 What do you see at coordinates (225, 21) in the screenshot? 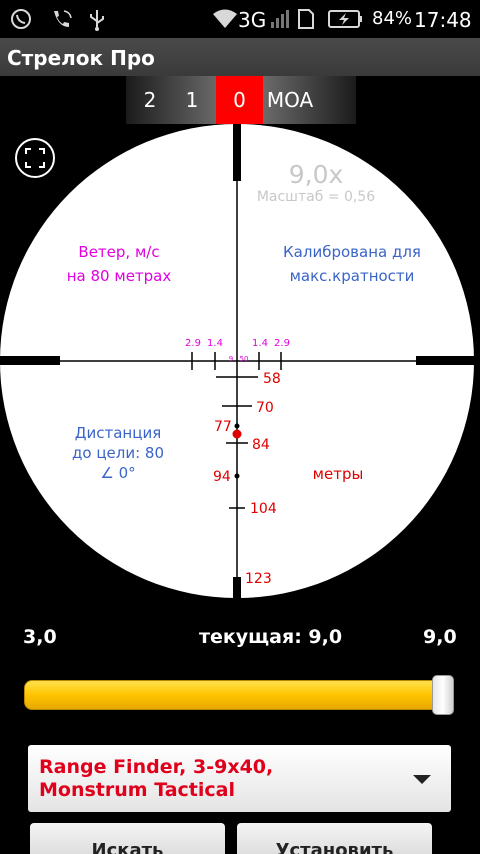
I see `wifi-icon` at bounding box center [225, 21].